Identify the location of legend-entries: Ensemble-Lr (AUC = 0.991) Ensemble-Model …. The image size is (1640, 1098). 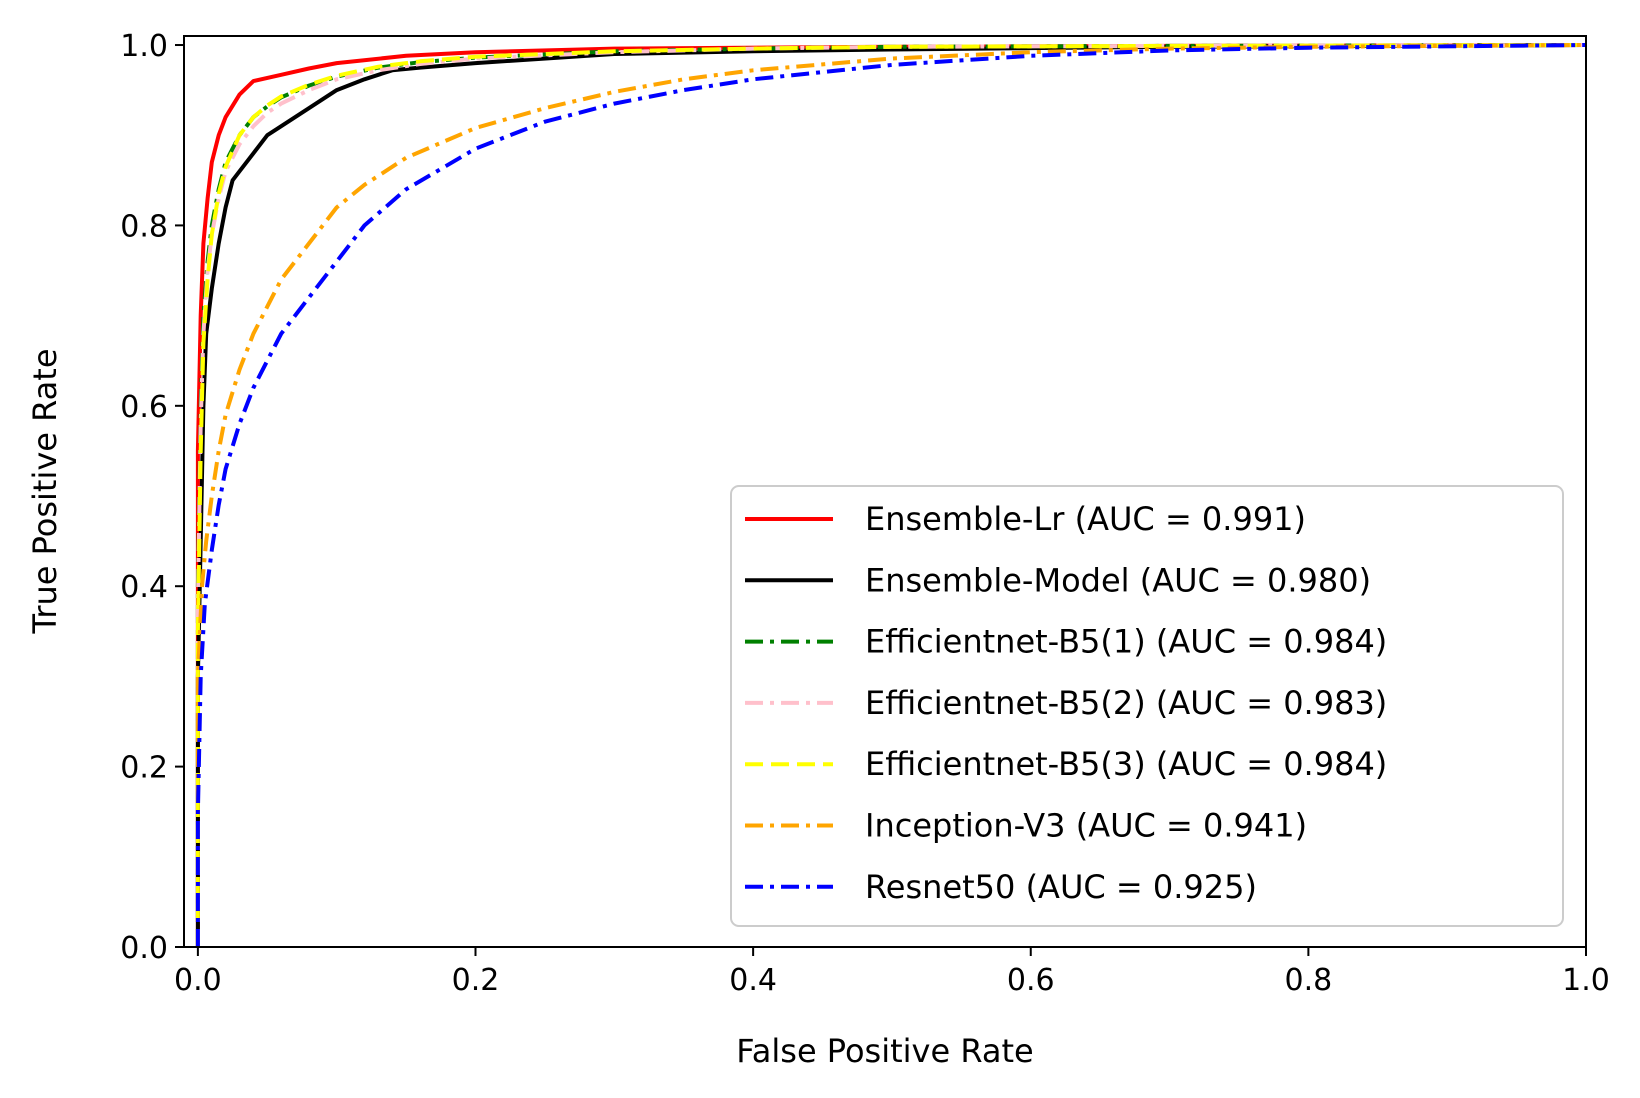
(1066, 703).